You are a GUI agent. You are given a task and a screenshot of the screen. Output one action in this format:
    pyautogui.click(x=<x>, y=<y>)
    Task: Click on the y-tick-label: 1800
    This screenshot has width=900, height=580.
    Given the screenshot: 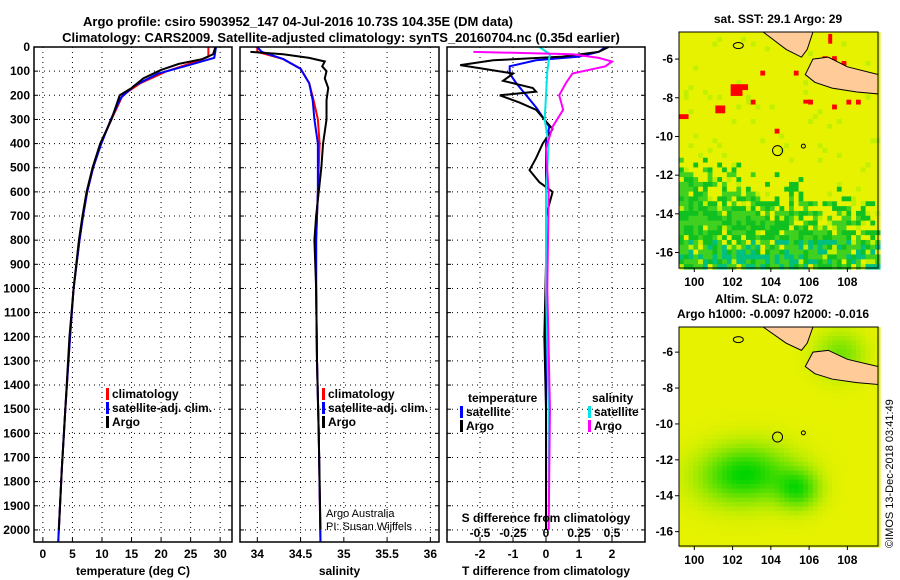 What is the action you would take?
    pyautogui.click(x=16, y=482)
    